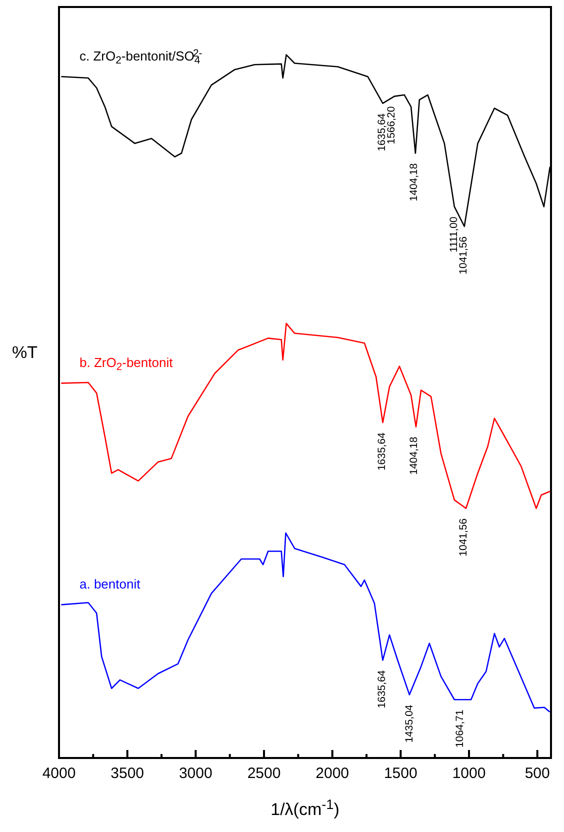  I want to click on x-tick-label: 500, so click(537, 773).